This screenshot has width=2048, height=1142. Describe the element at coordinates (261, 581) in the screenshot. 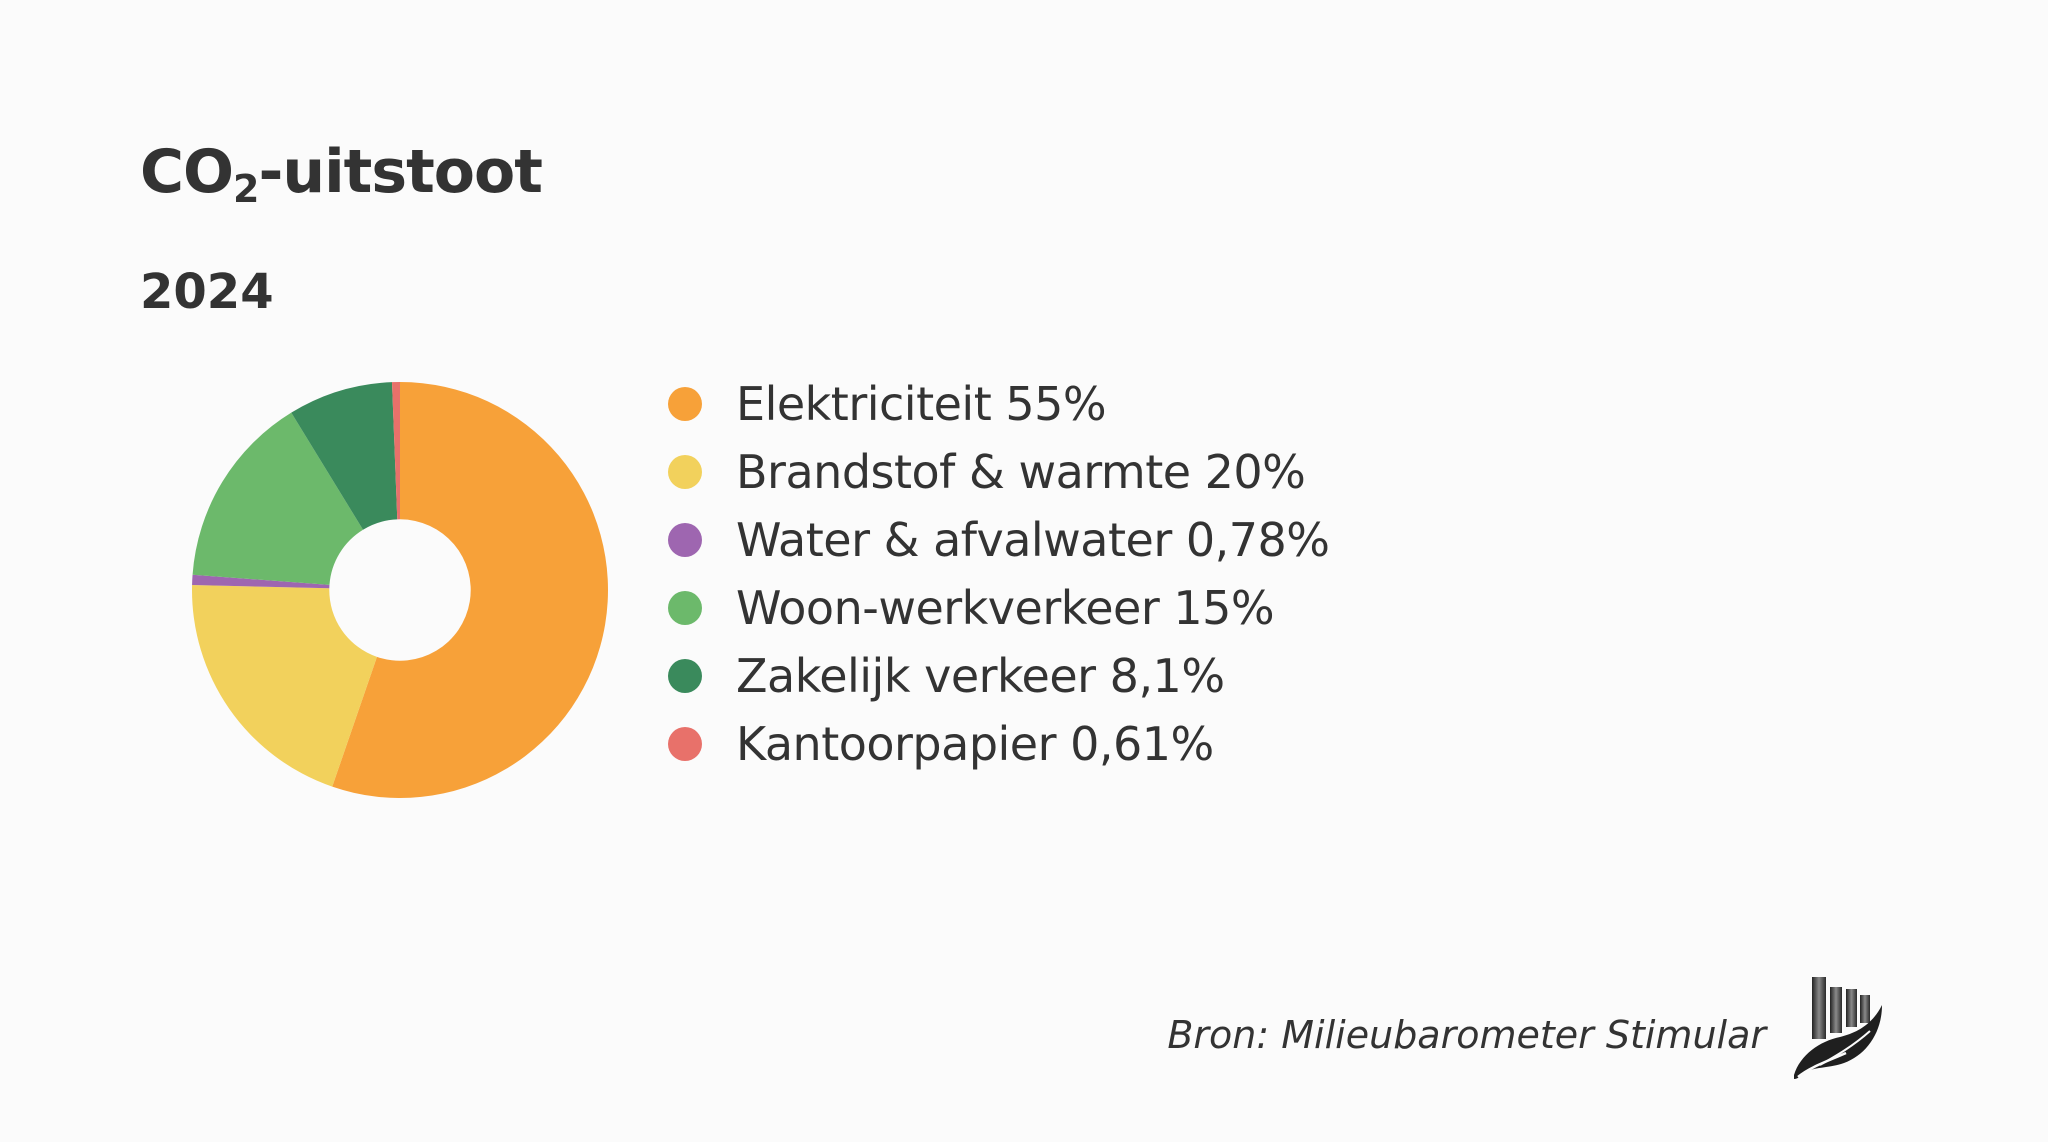

I see `donut-slice-water-afvalwater` at that location.